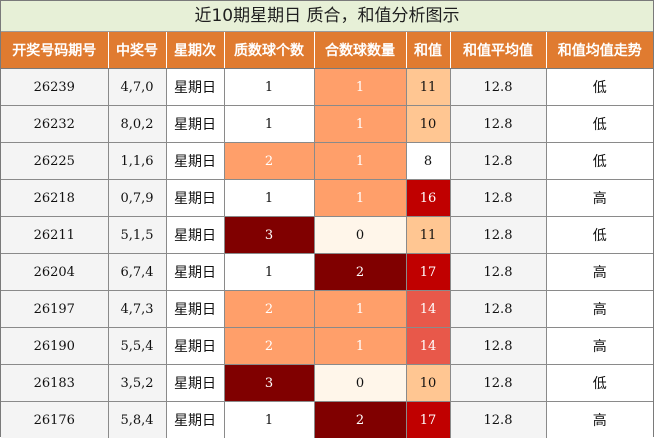  What do you see at coordinates (428, 161) in the screenshot?
I see `sum-cell: 8` at bounding box center [428, 161].